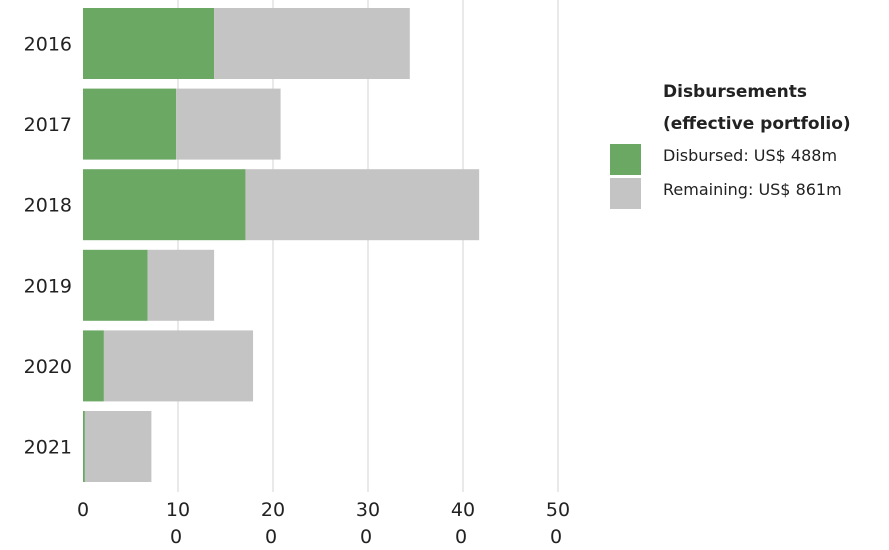 The height and width of the screenshot is (550, 889). I want to click on category-label-2016: 2016, so click(48, 45).